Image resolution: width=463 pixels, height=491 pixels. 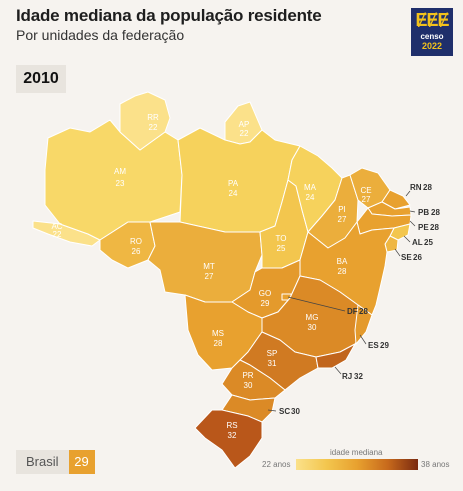 I want to click on leader-line-pb, so click(x=412, y=211).